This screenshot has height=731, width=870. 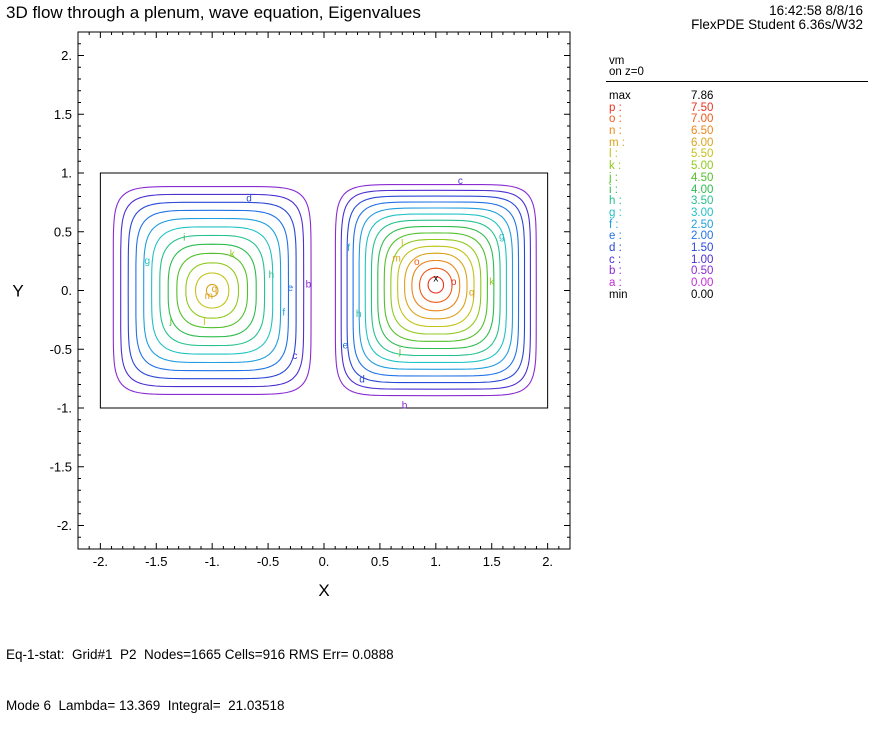 I want to click on x-tick-label: 1.5, so click(x=492, y=561).